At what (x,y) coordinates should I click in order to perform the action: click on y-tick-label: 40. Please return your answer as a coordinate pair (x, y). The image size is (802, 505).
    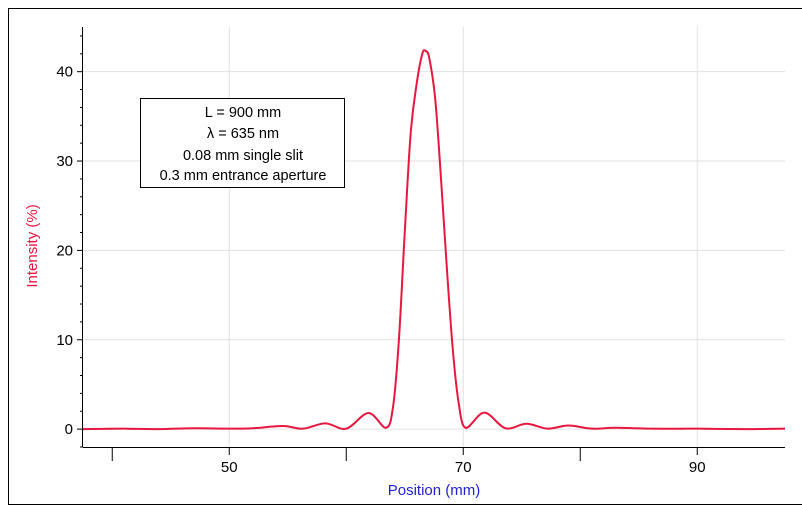
    Looking at the image, I should click on (64, 72).